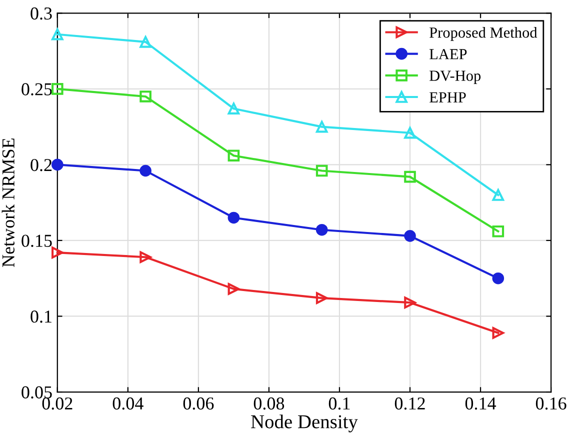 This screenshot has height=438, width=574. I want to click on y-tick-label: 0.2, so click(41, 165).